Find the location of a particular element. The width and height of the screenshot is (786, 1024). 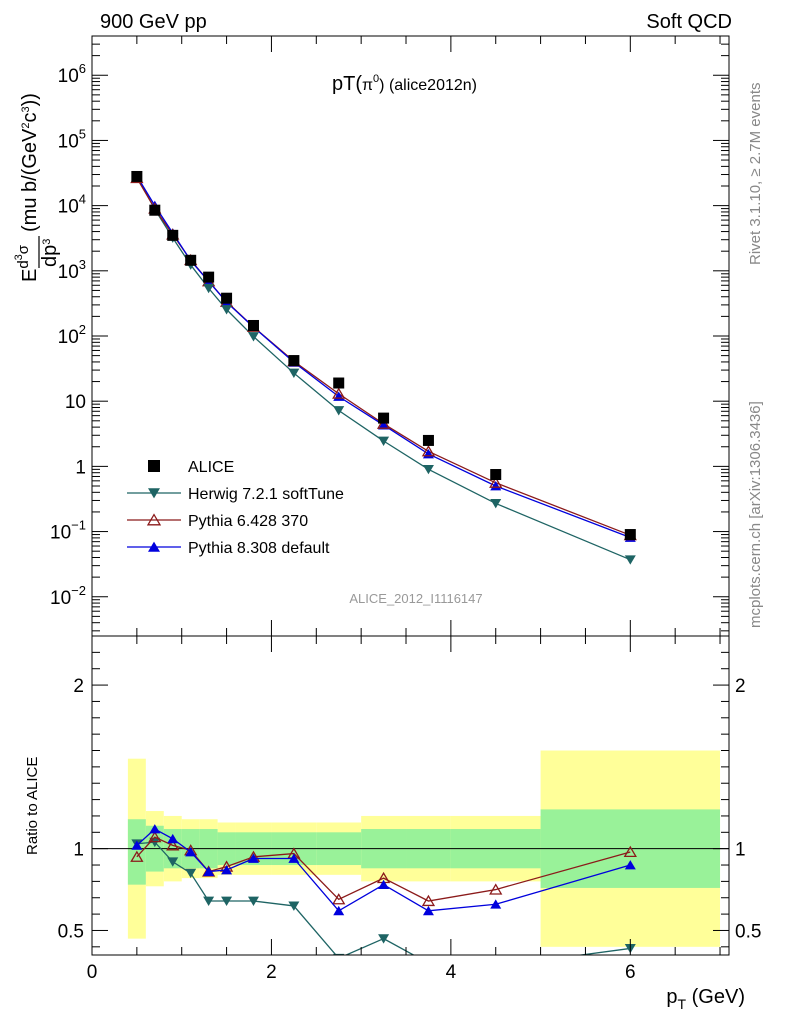

ratio-y-tick-label-right: 0.5 is located at coordinates (748, 931).